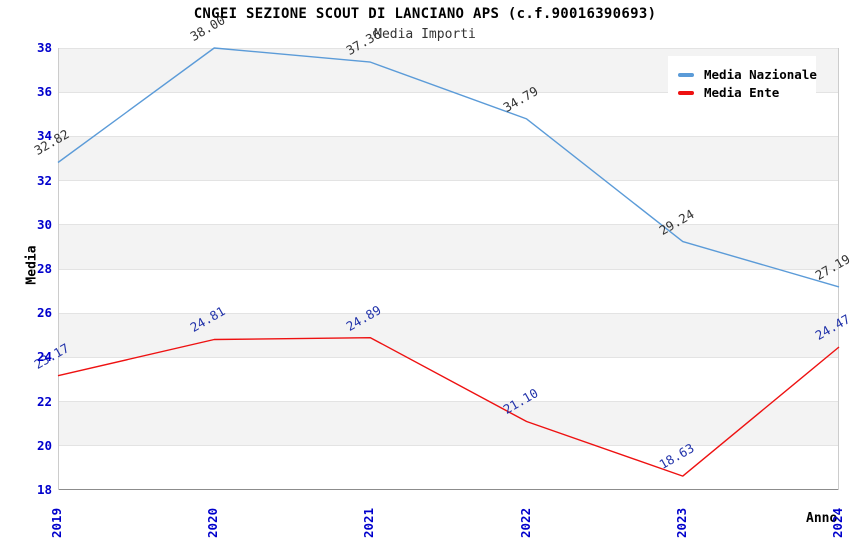 The width and height of the screenshot is (850, 550). What do you see at coordinates (448, 489) in the screenshot?
I see `x-axis-line` at bounding box center [448, 489].